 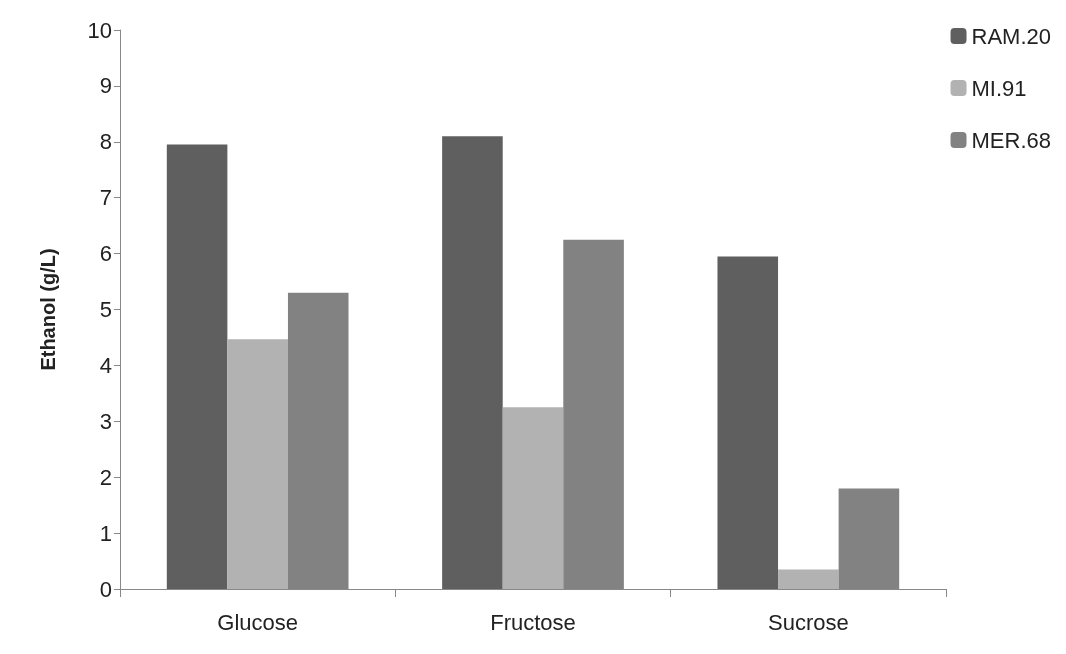 What do you see at coordinates (105, 589) in the screenshot?
I see `y-tick-label: 0` at bounding box center [105, 589].